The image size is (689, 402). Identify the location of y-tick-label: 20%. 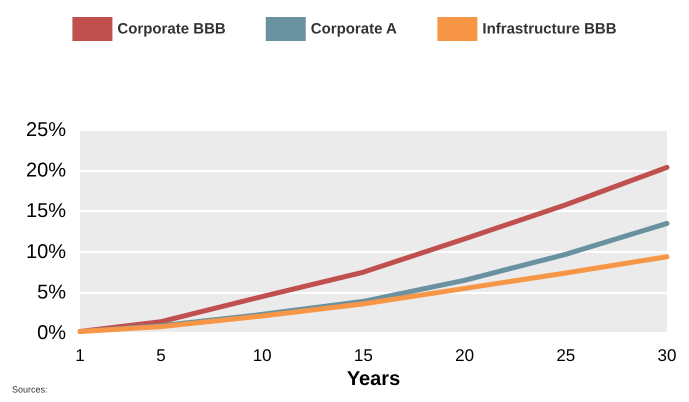
(46, 171).